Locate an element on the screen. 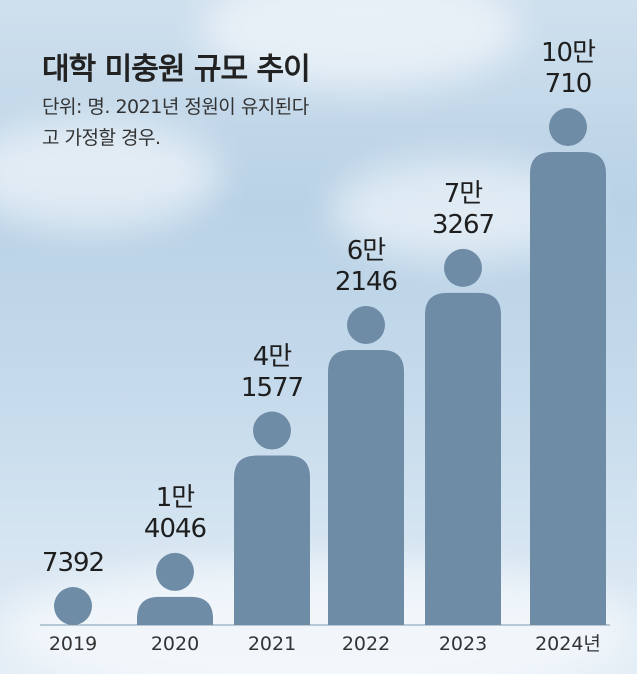 The height and width of the screenshot is (674, 637). x-tick-label: 2019 is located at coordinates (73, 644).